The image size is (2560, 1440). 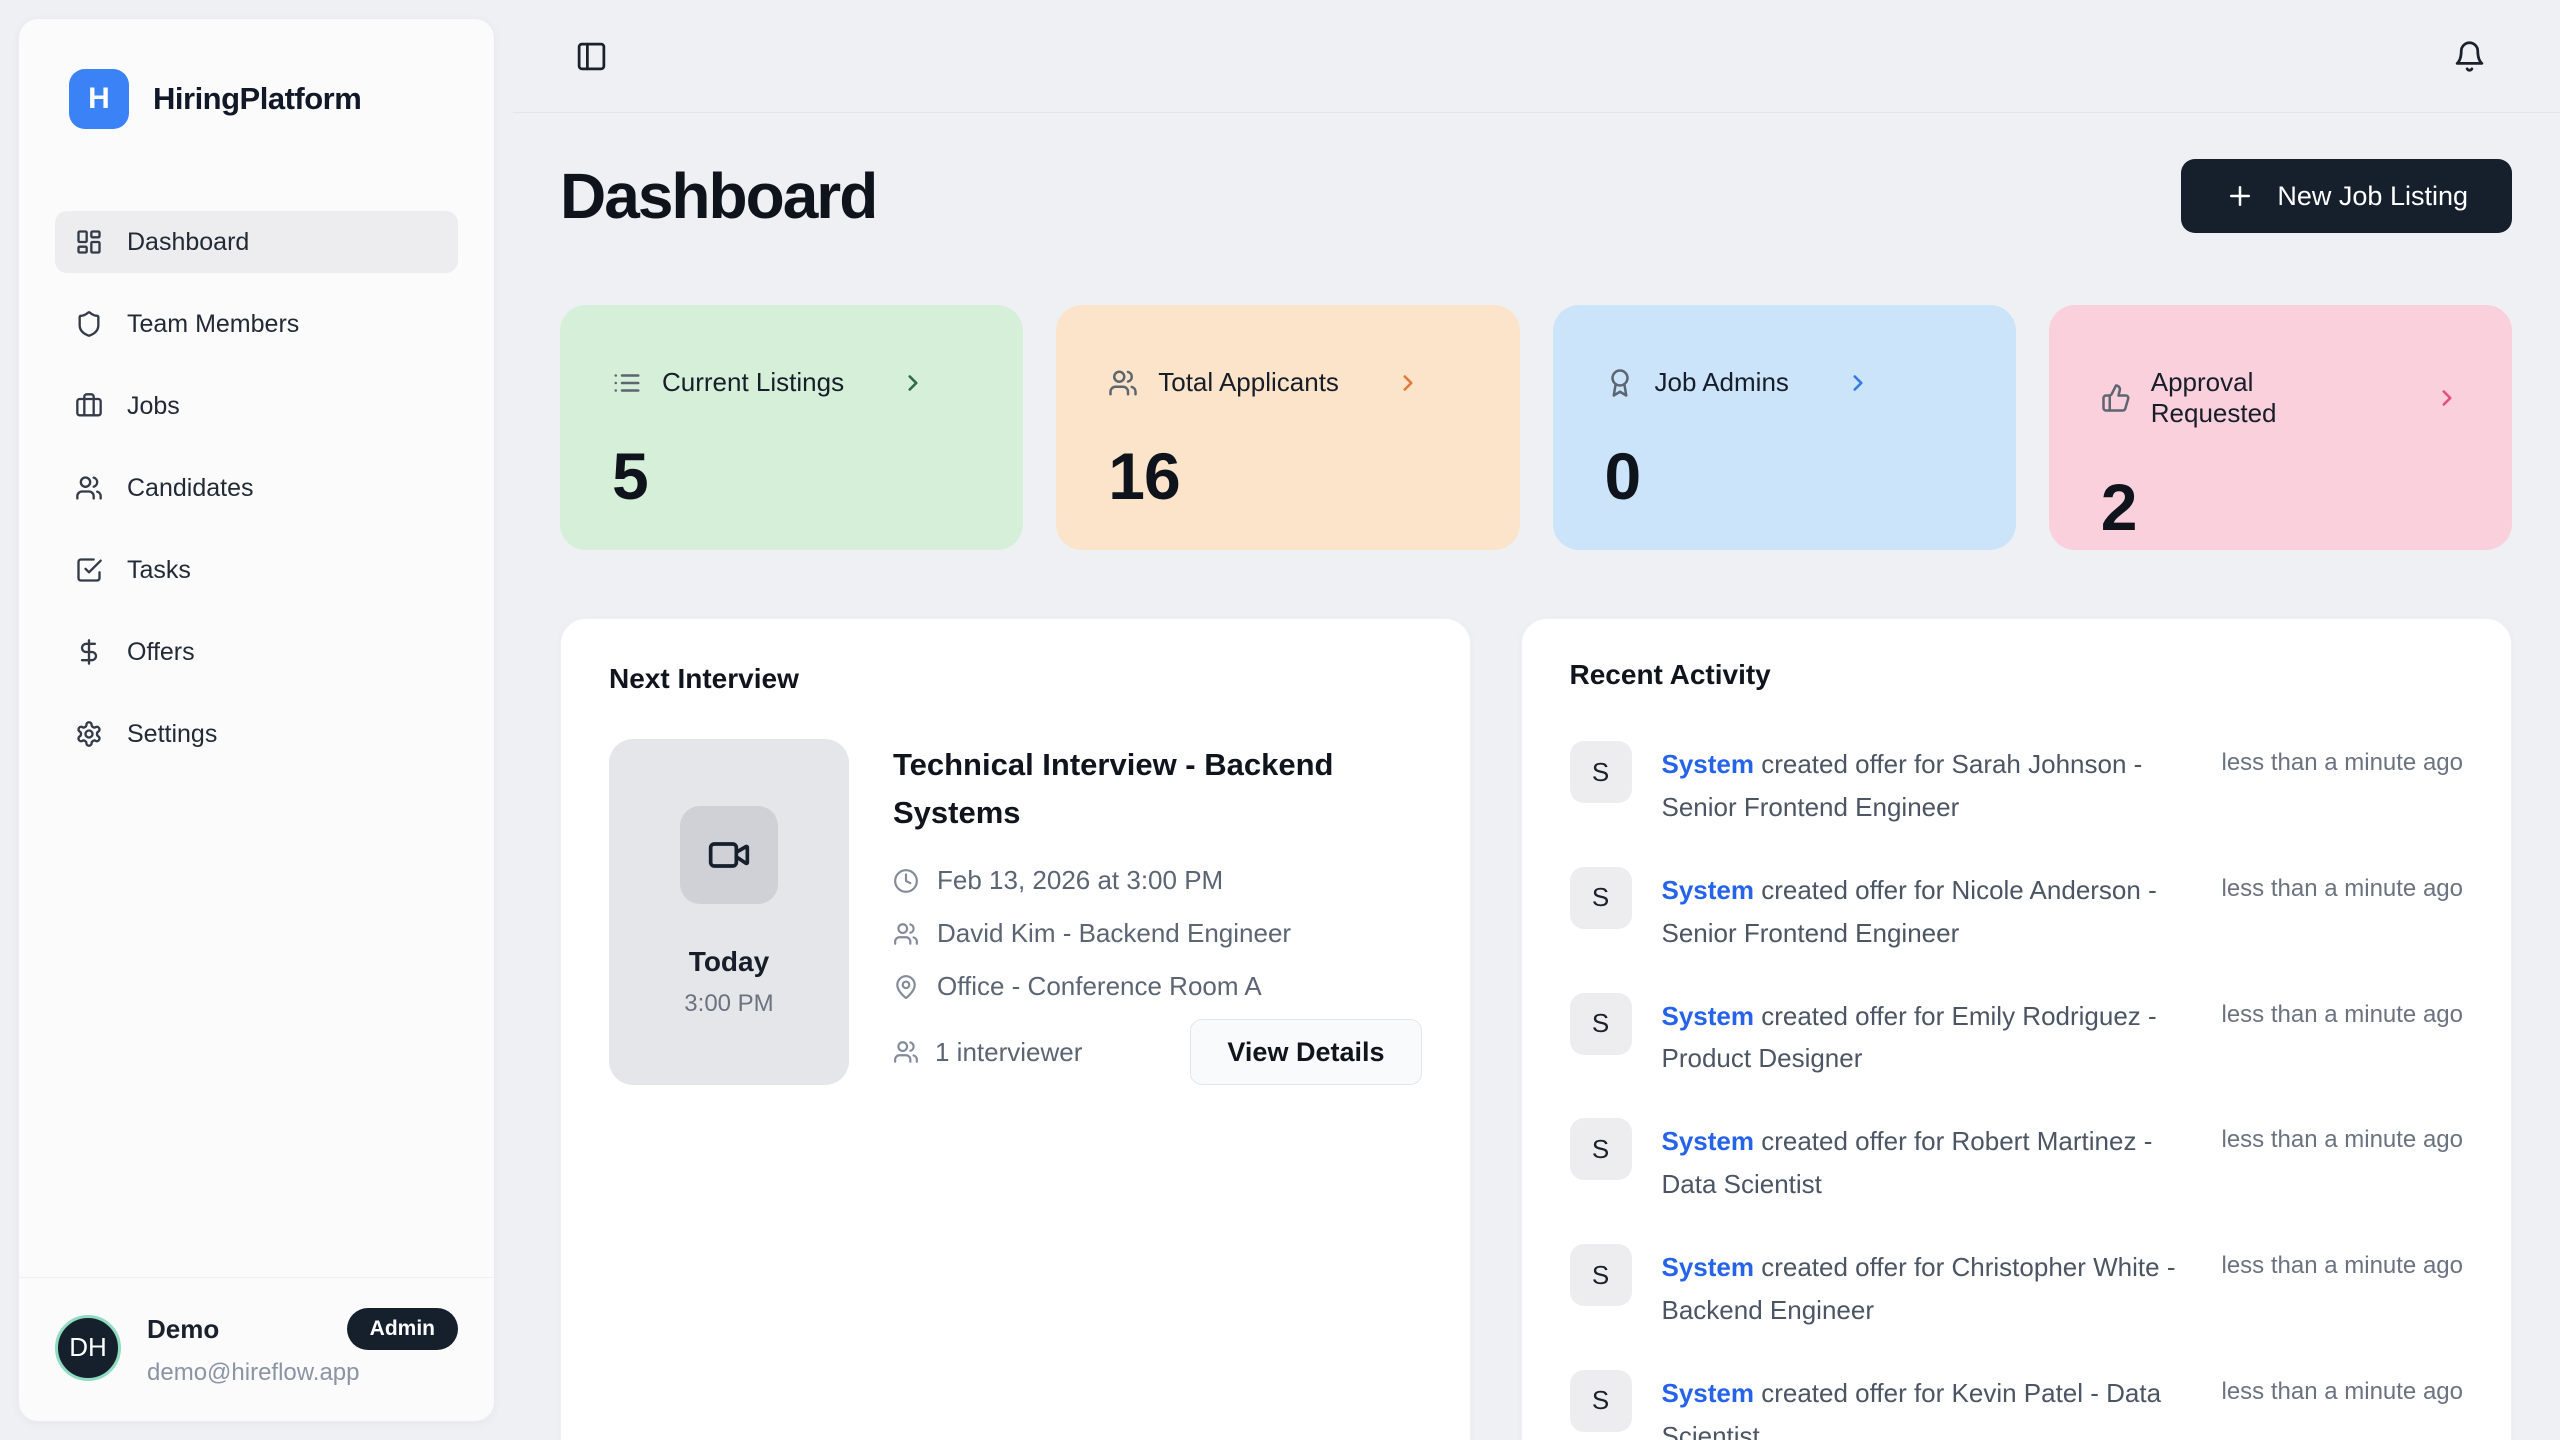 I want to click on stat-card-current-listings: Current Listings 5, so click(x=792, y=427).